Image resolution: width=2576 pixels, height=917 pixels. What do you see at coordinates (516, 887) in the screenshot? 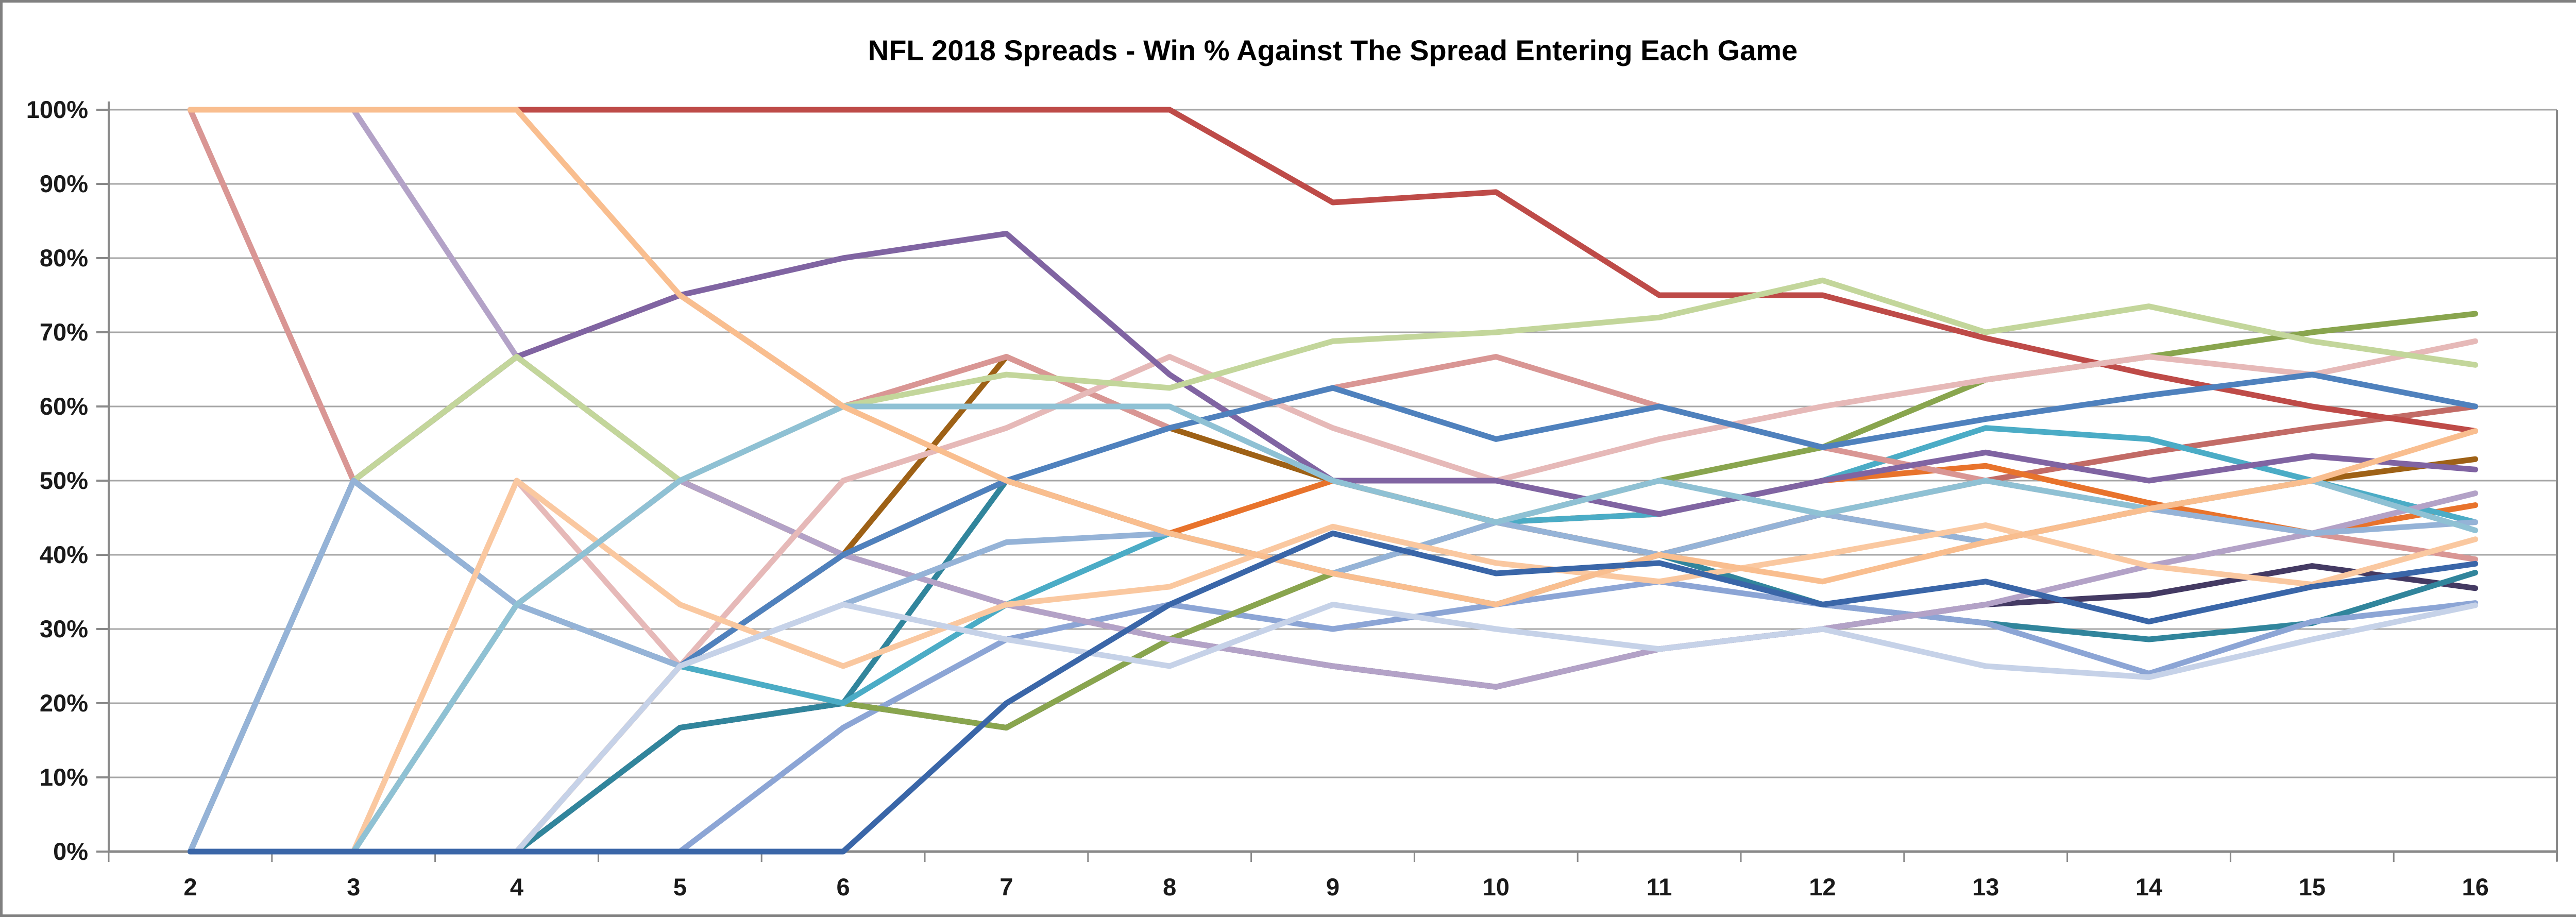
I see `x-axis-tick-label: 4` at bounding box center [516, 887].